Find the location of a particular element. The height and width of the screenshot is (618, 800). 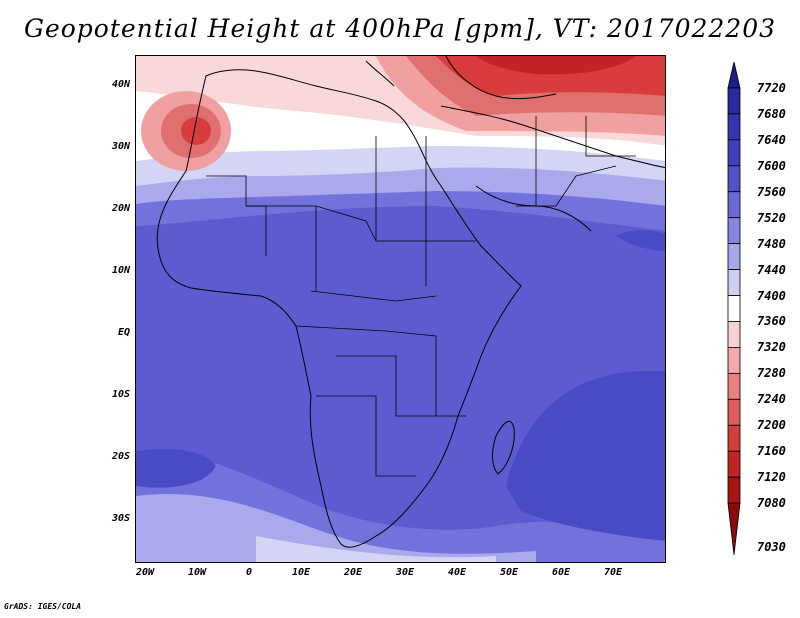

y-axis-label: 10S is located at coordinates (120, 394).